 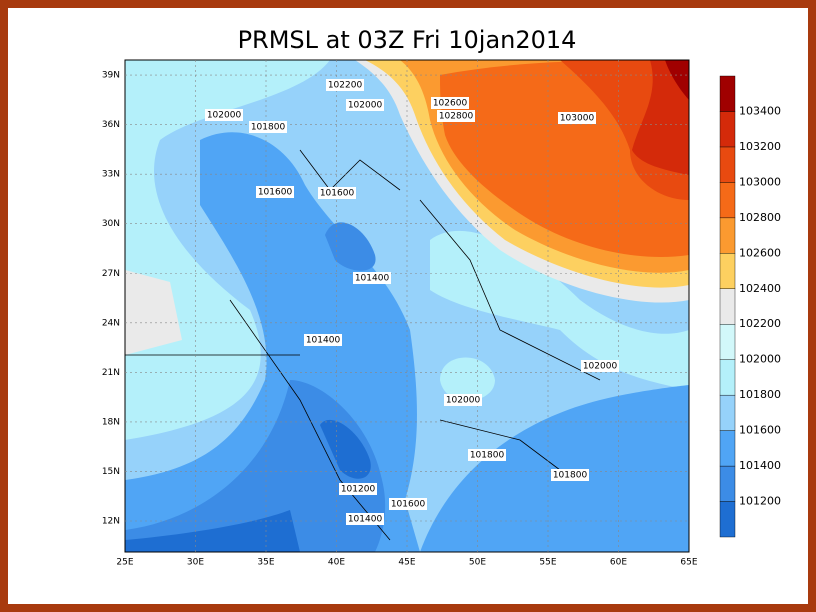 I want to click on lat-tick-label: 33N, so click(x=111, y=175).